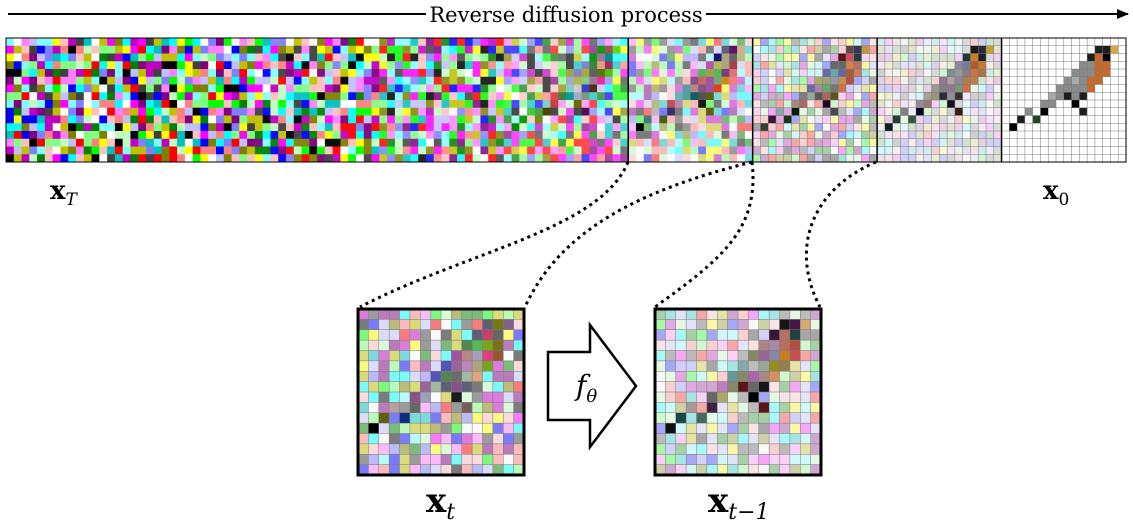 The width and height of the screenshot is (1133, 532). What do you see at coordinates (64, 193) in the screenshot?
I see `label-x-T: xT` at bounding box center [64, 193].